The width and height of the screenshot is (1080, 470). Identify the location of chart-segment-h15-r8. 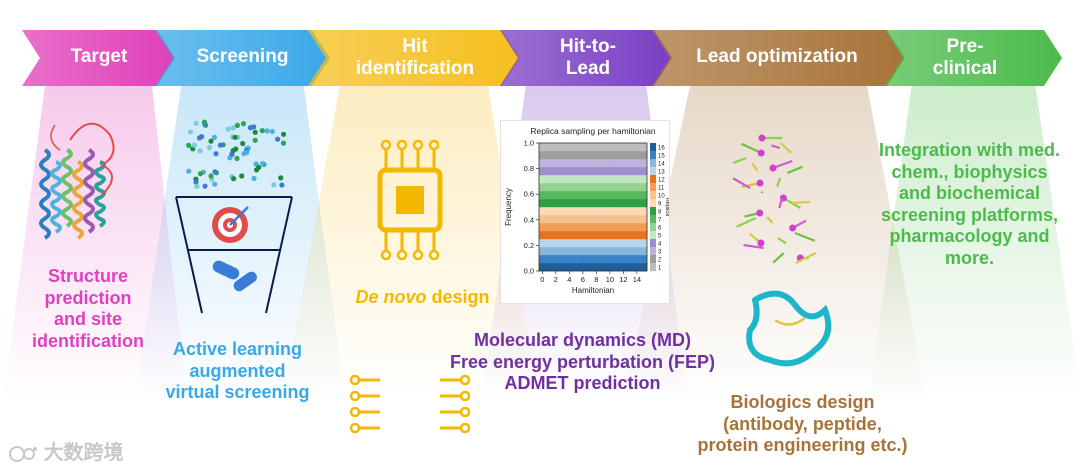
(637, 203).